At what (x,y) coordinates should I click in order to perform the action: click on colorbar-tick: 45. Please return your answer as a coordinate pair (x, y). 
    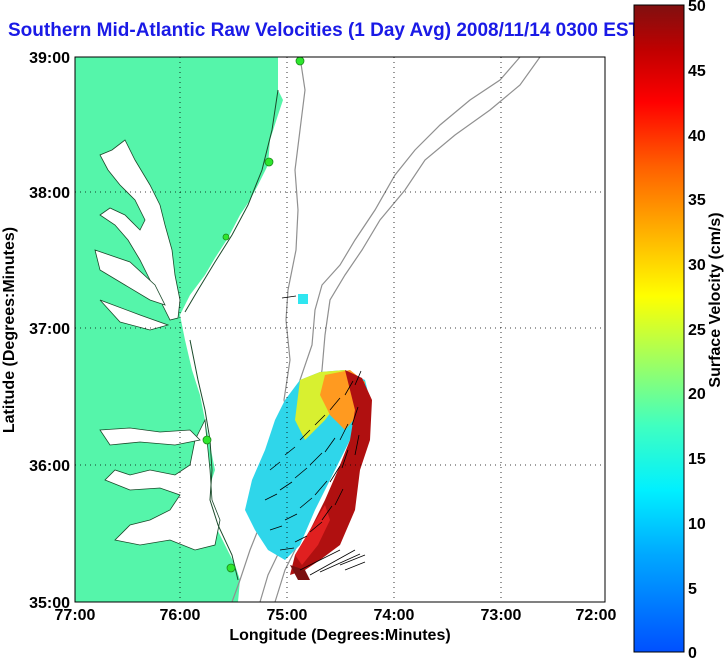
    Looking at the image, I should click on (697, 71).